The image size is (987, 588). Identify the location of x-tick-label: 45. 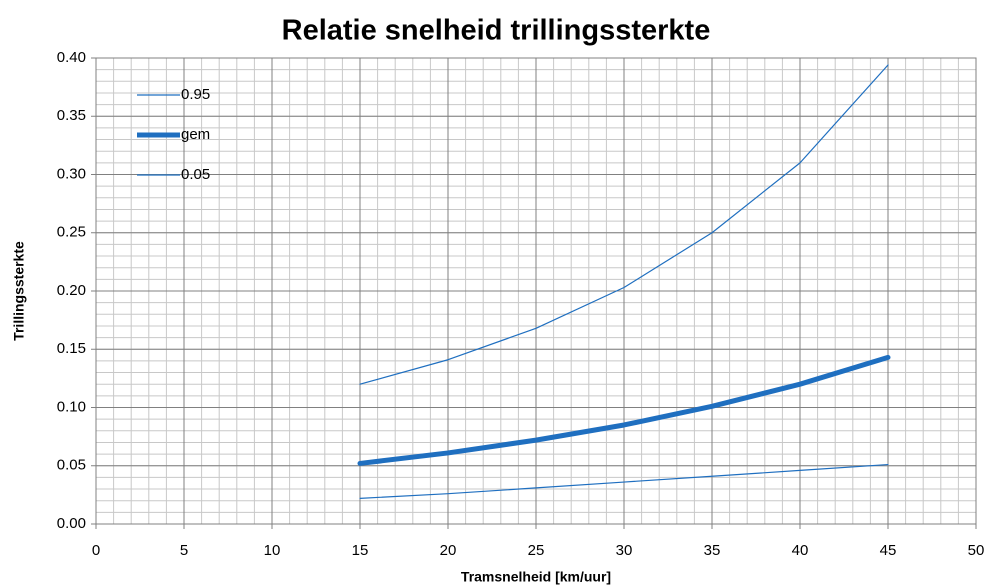
(888, 550).